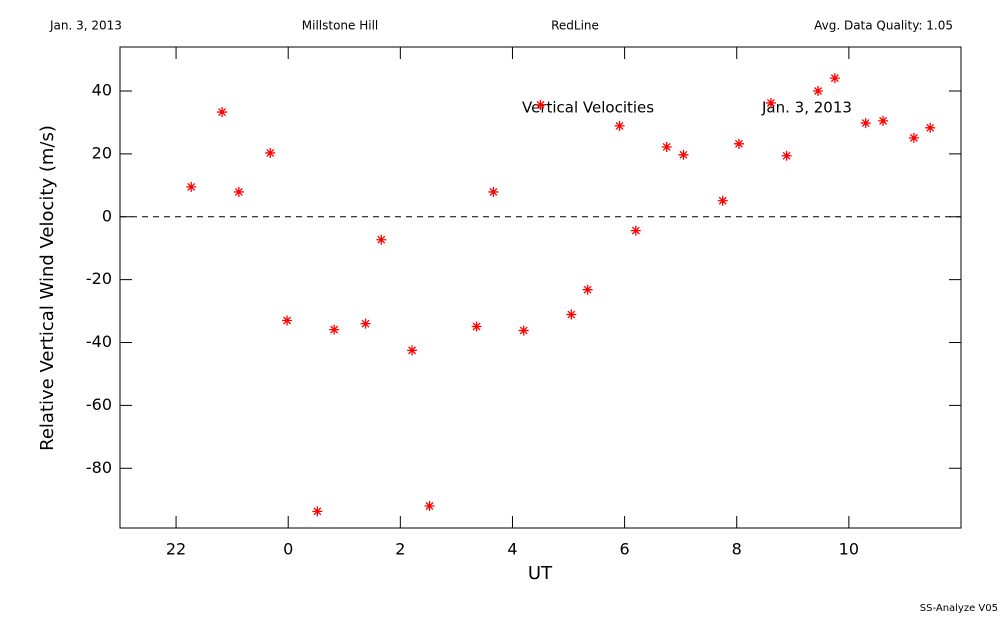 This screenshot has height=625, width=1000. I want to click on footer: SS-Analyze V05, so click(959, 608).